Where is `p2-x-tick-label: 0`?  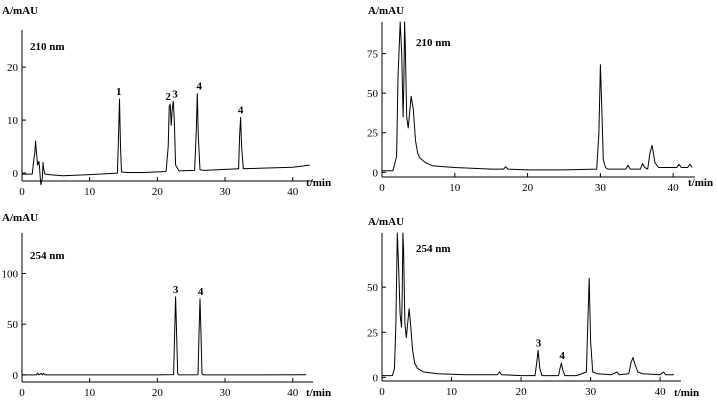
p2-x-tick-label: 0 is located at coordinates (382, 188).